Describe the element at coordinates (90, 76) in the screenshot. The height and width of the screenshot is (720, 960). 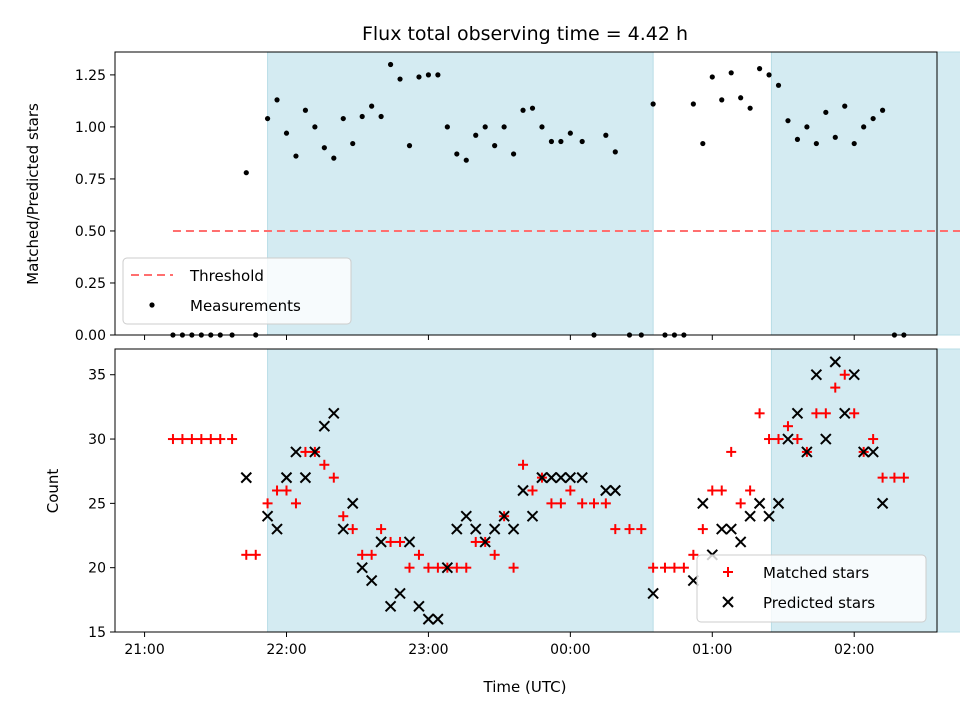
I see `y-tick-label: 1.25` at that location.